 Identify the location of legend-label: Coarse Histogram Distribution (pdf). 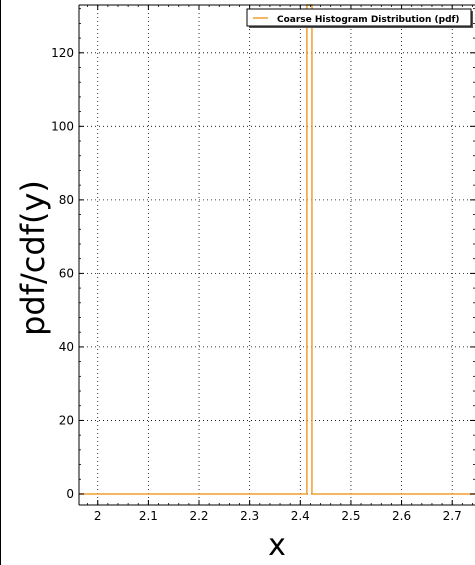
(368, 20).